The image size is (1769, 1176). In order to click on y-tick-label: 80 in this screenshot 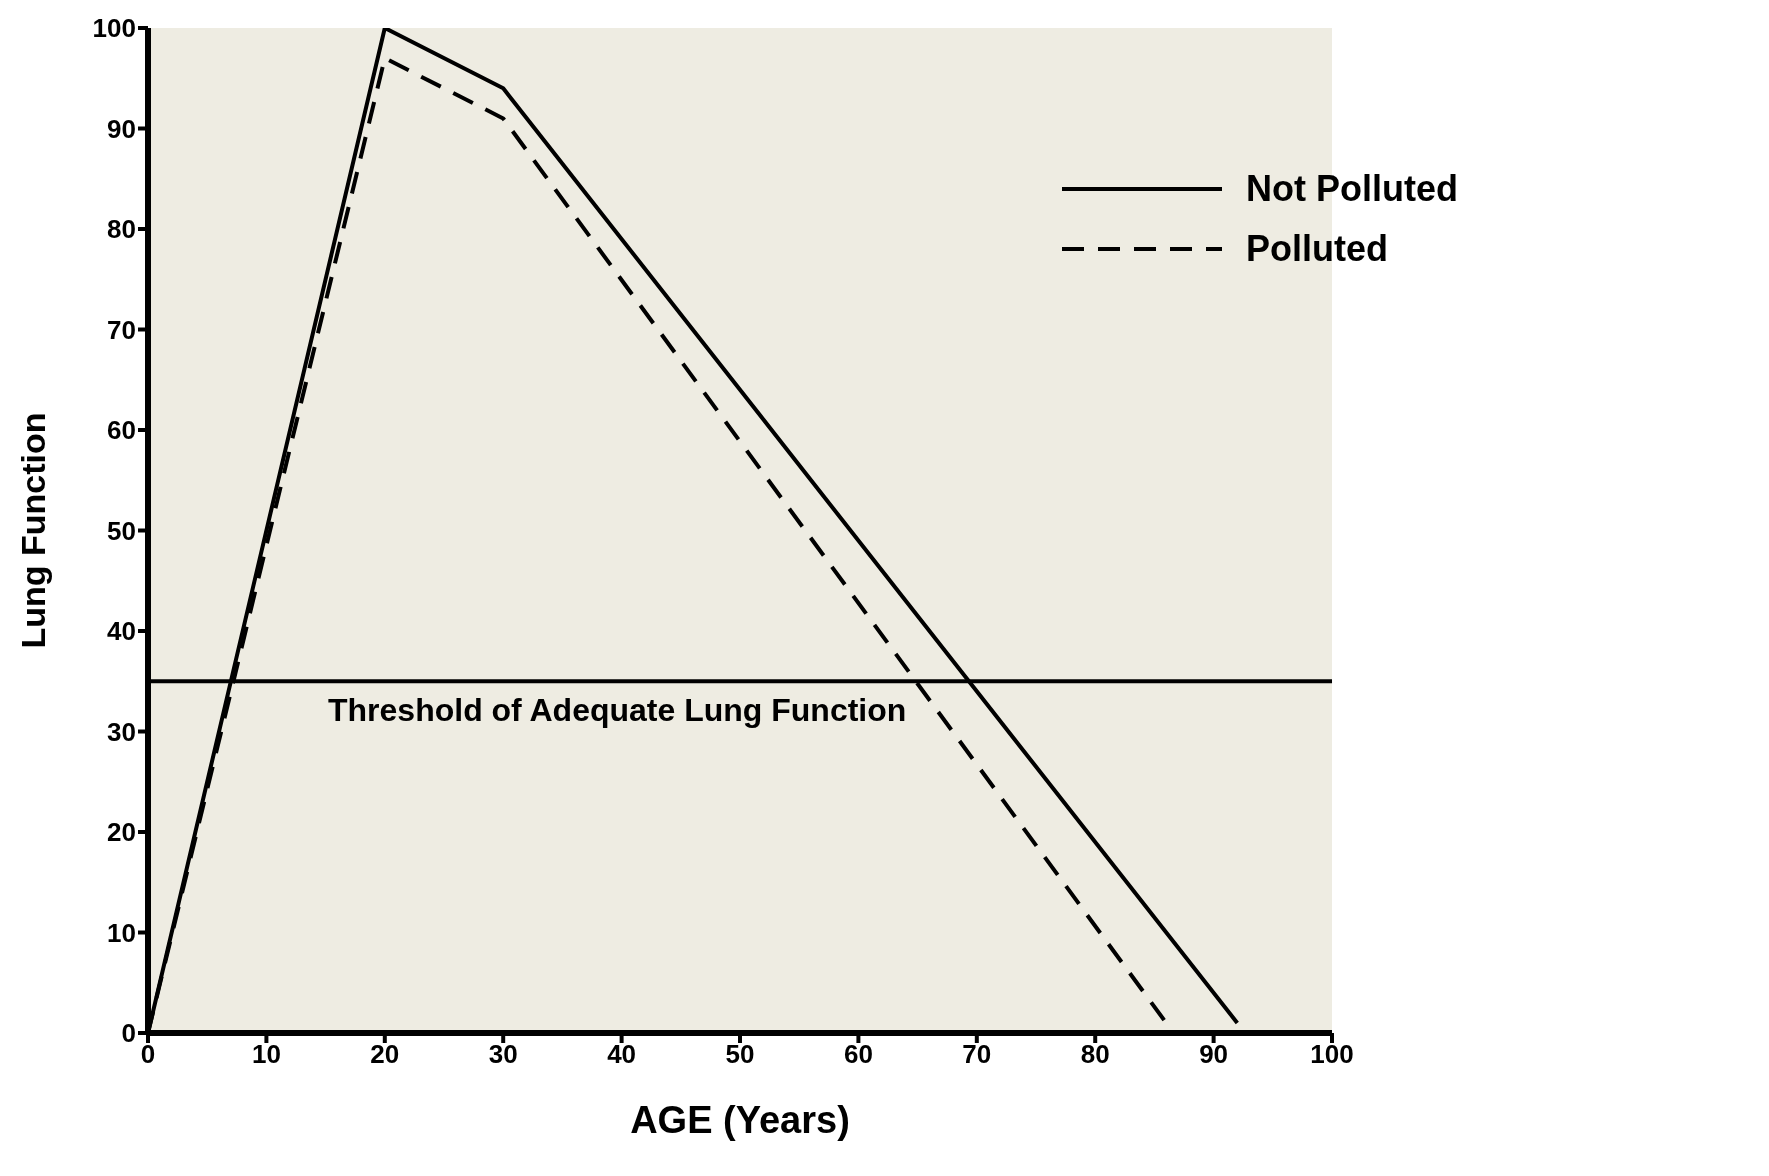, I will do `click(121, 229)`.